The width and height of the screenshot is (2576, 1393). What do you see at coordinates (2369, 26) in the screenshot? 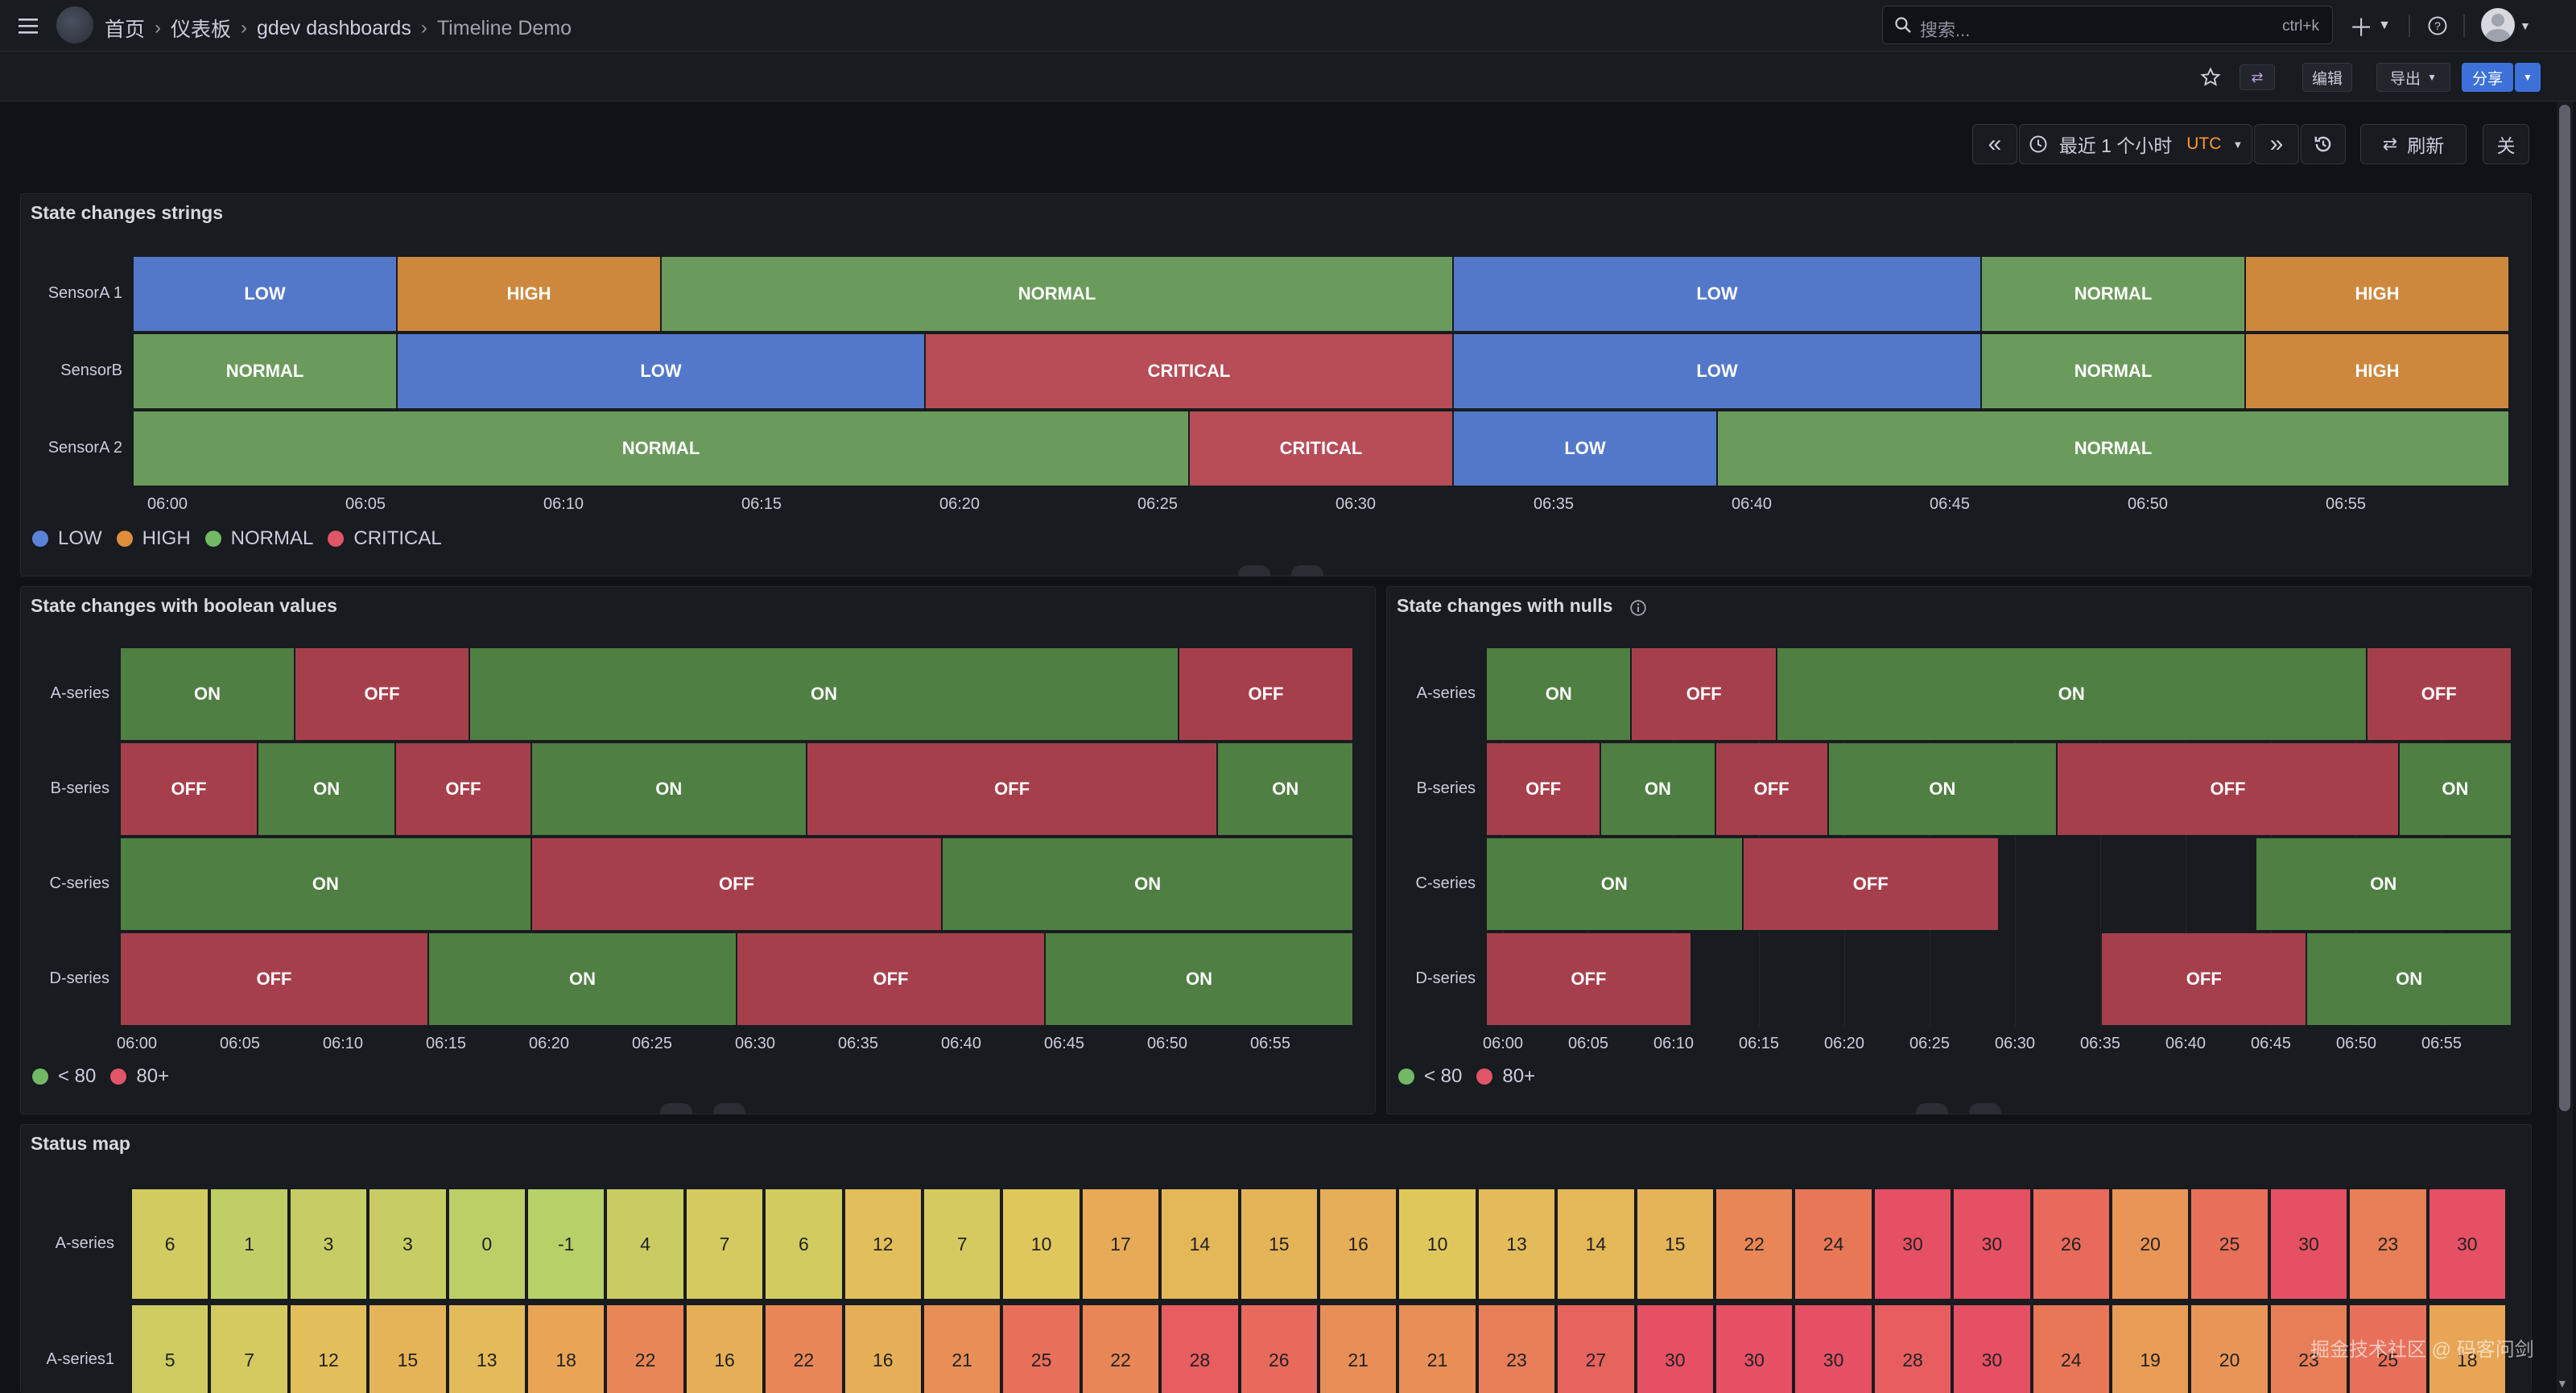
I see `add-menu-button: ＋ ▼` at bounding box center [2369, 26].